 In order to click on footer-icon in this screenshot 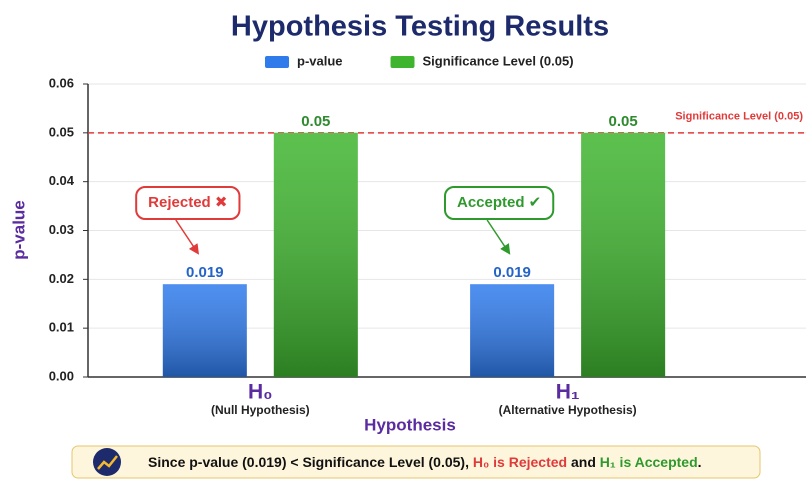, I will do `click(107, 462)`.